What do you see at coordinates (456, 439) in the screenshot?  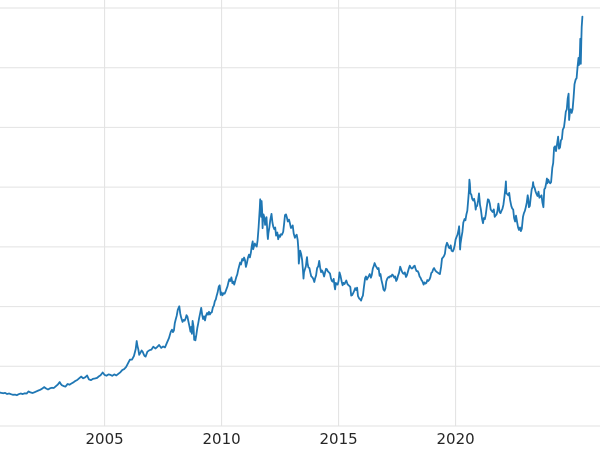 I see `x-tick-label: 2020` at bounding box center [456, 439].